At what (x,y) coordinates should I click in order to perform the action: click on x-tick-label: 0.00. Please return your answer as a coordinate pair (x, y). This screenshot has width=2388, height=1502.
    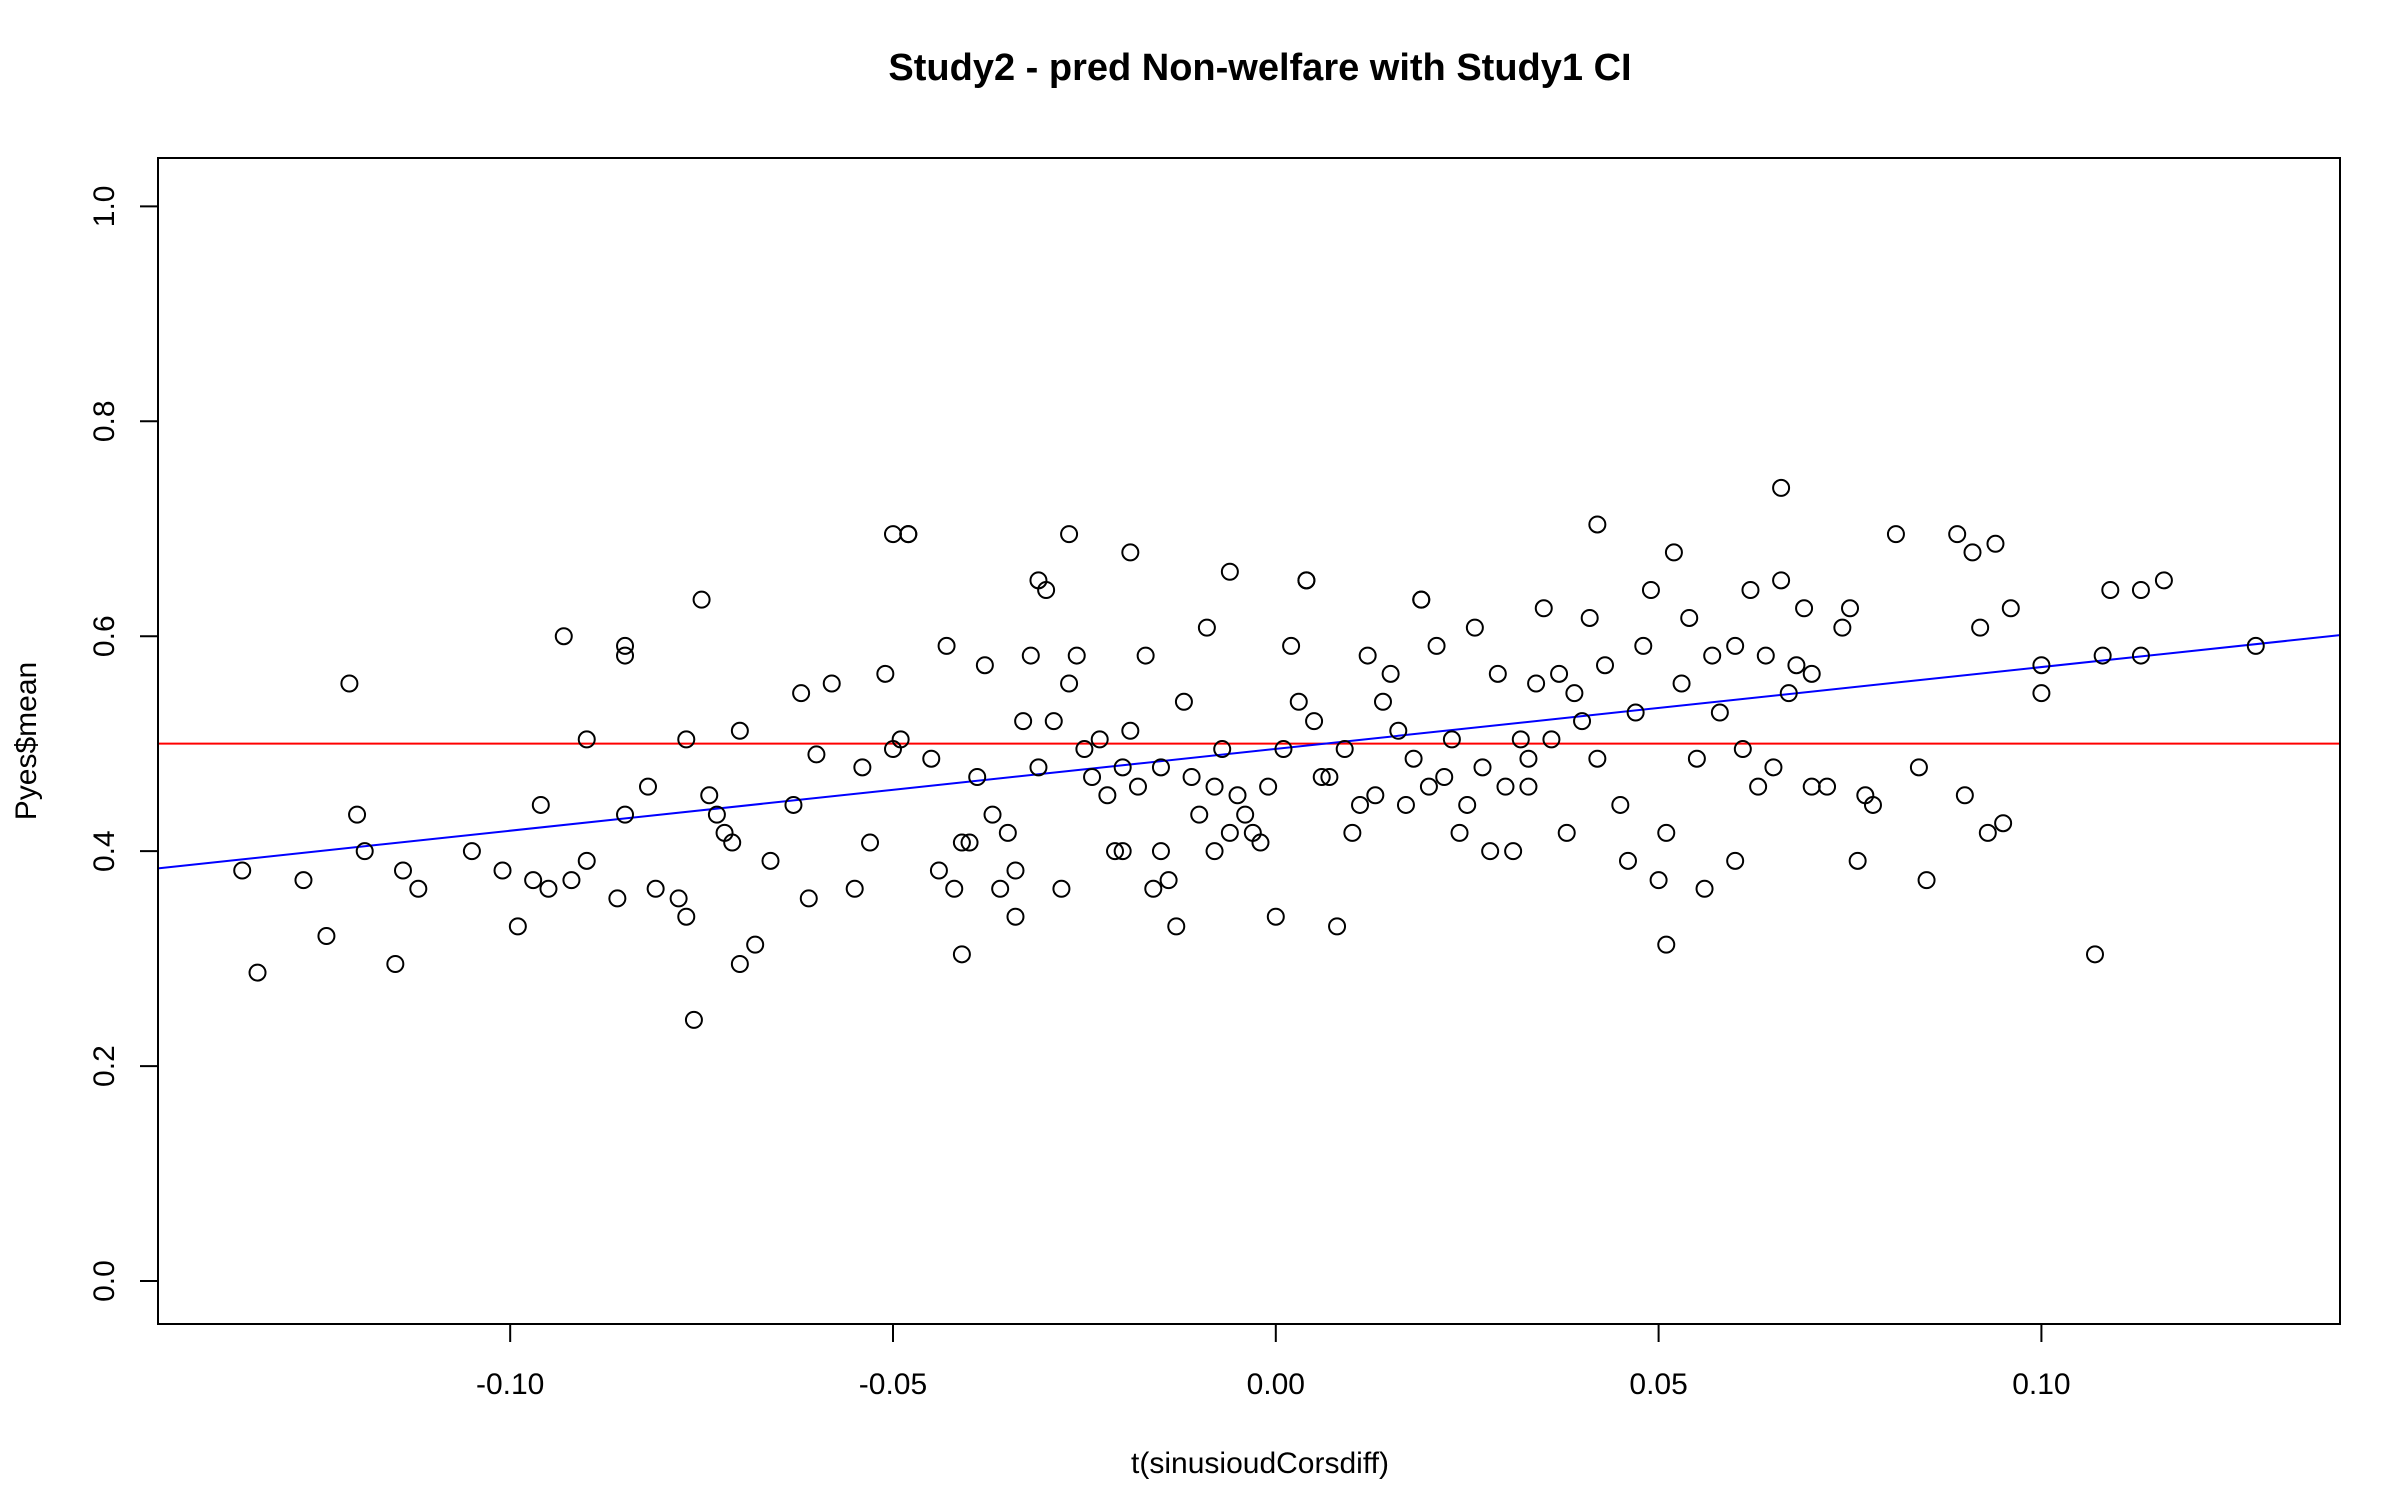
    Looking at the image, I should click on (1276, 1384).